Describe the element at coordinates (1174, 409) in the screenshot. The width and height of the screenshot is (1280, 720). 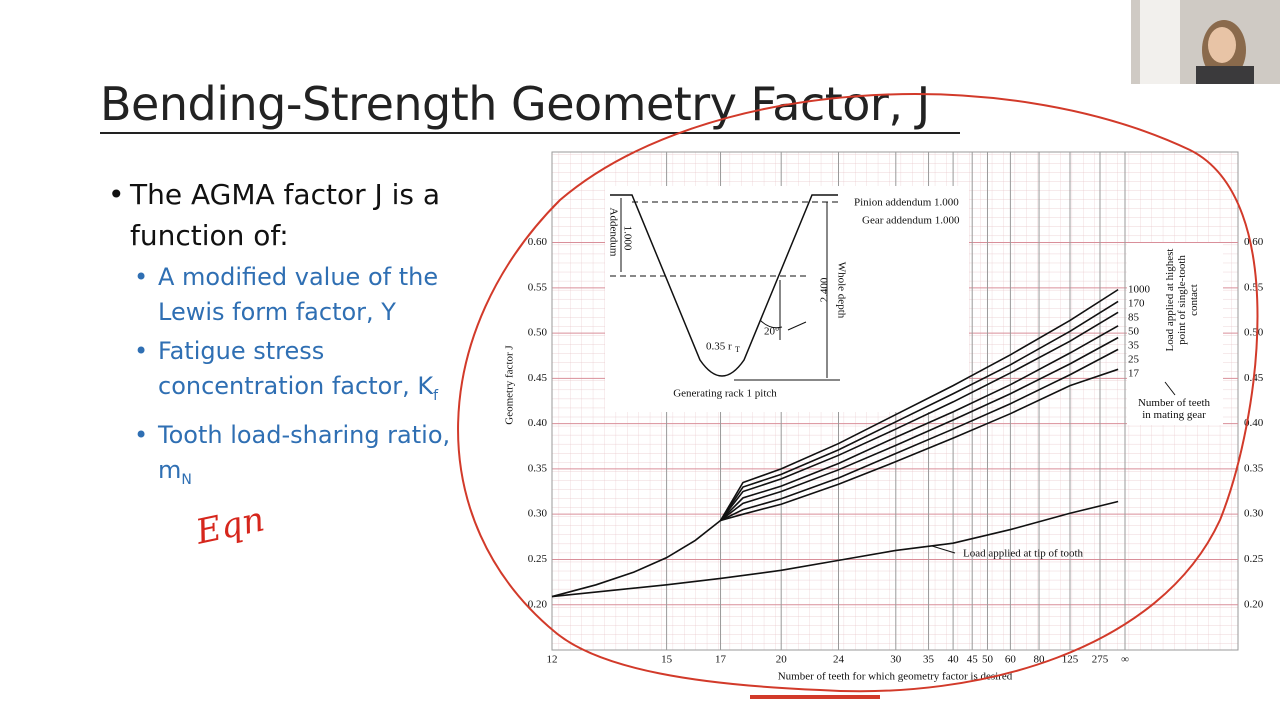
I see `note: Number of teeth in mating gear` at that location.